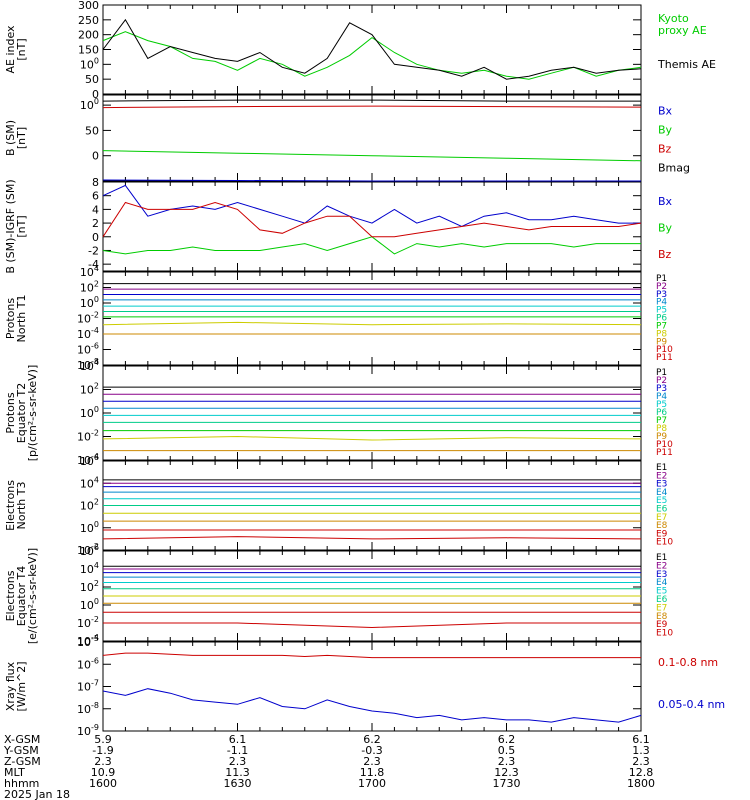 This screenshot has height=800, width=750. What do you see at coordinates (371, 655) in the screenshot?
I see `series-line-0.1-0.8 nm` at bounding box center [371, 655].